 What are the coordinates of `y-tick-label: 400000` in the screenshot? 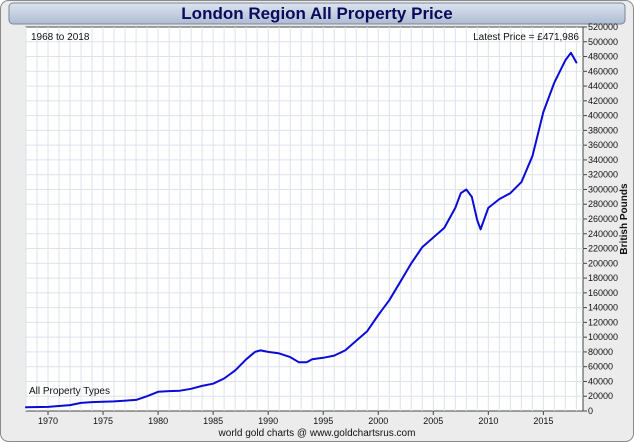 It's located at (603, 116).